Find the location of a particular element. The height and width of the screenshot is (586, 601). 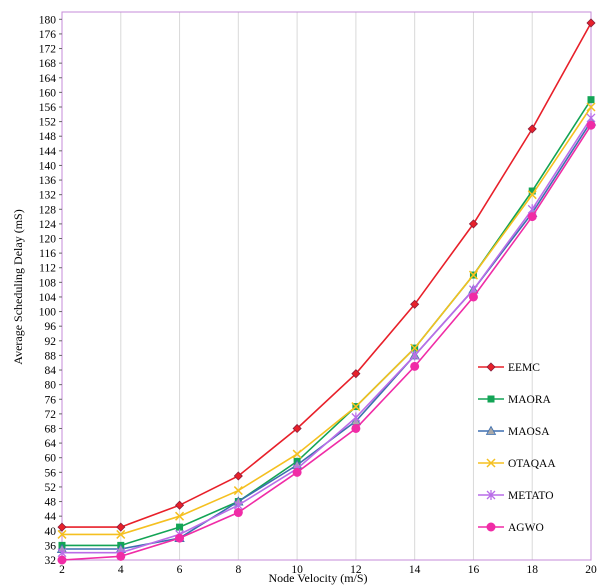

y-tick-label: 144 is located at coordinates (48, 152).